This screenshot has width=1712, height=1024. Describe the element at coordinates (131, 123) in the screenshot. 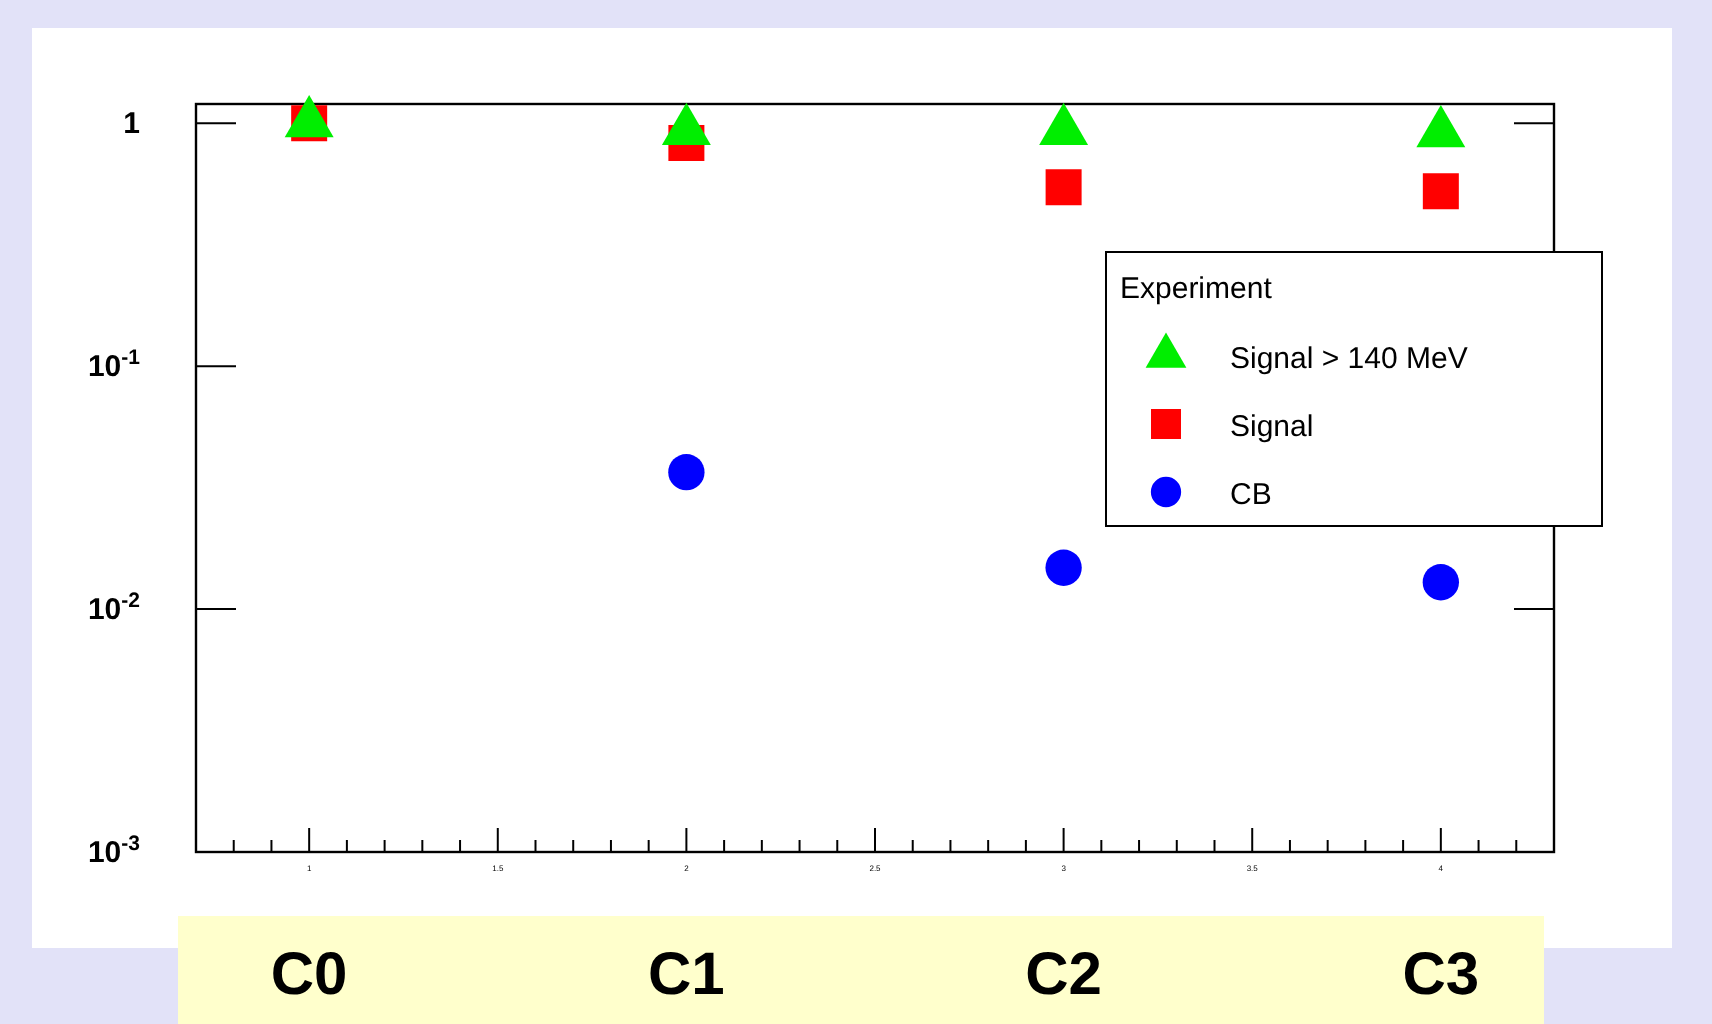

I see `y-tick-label: 1` at that location.